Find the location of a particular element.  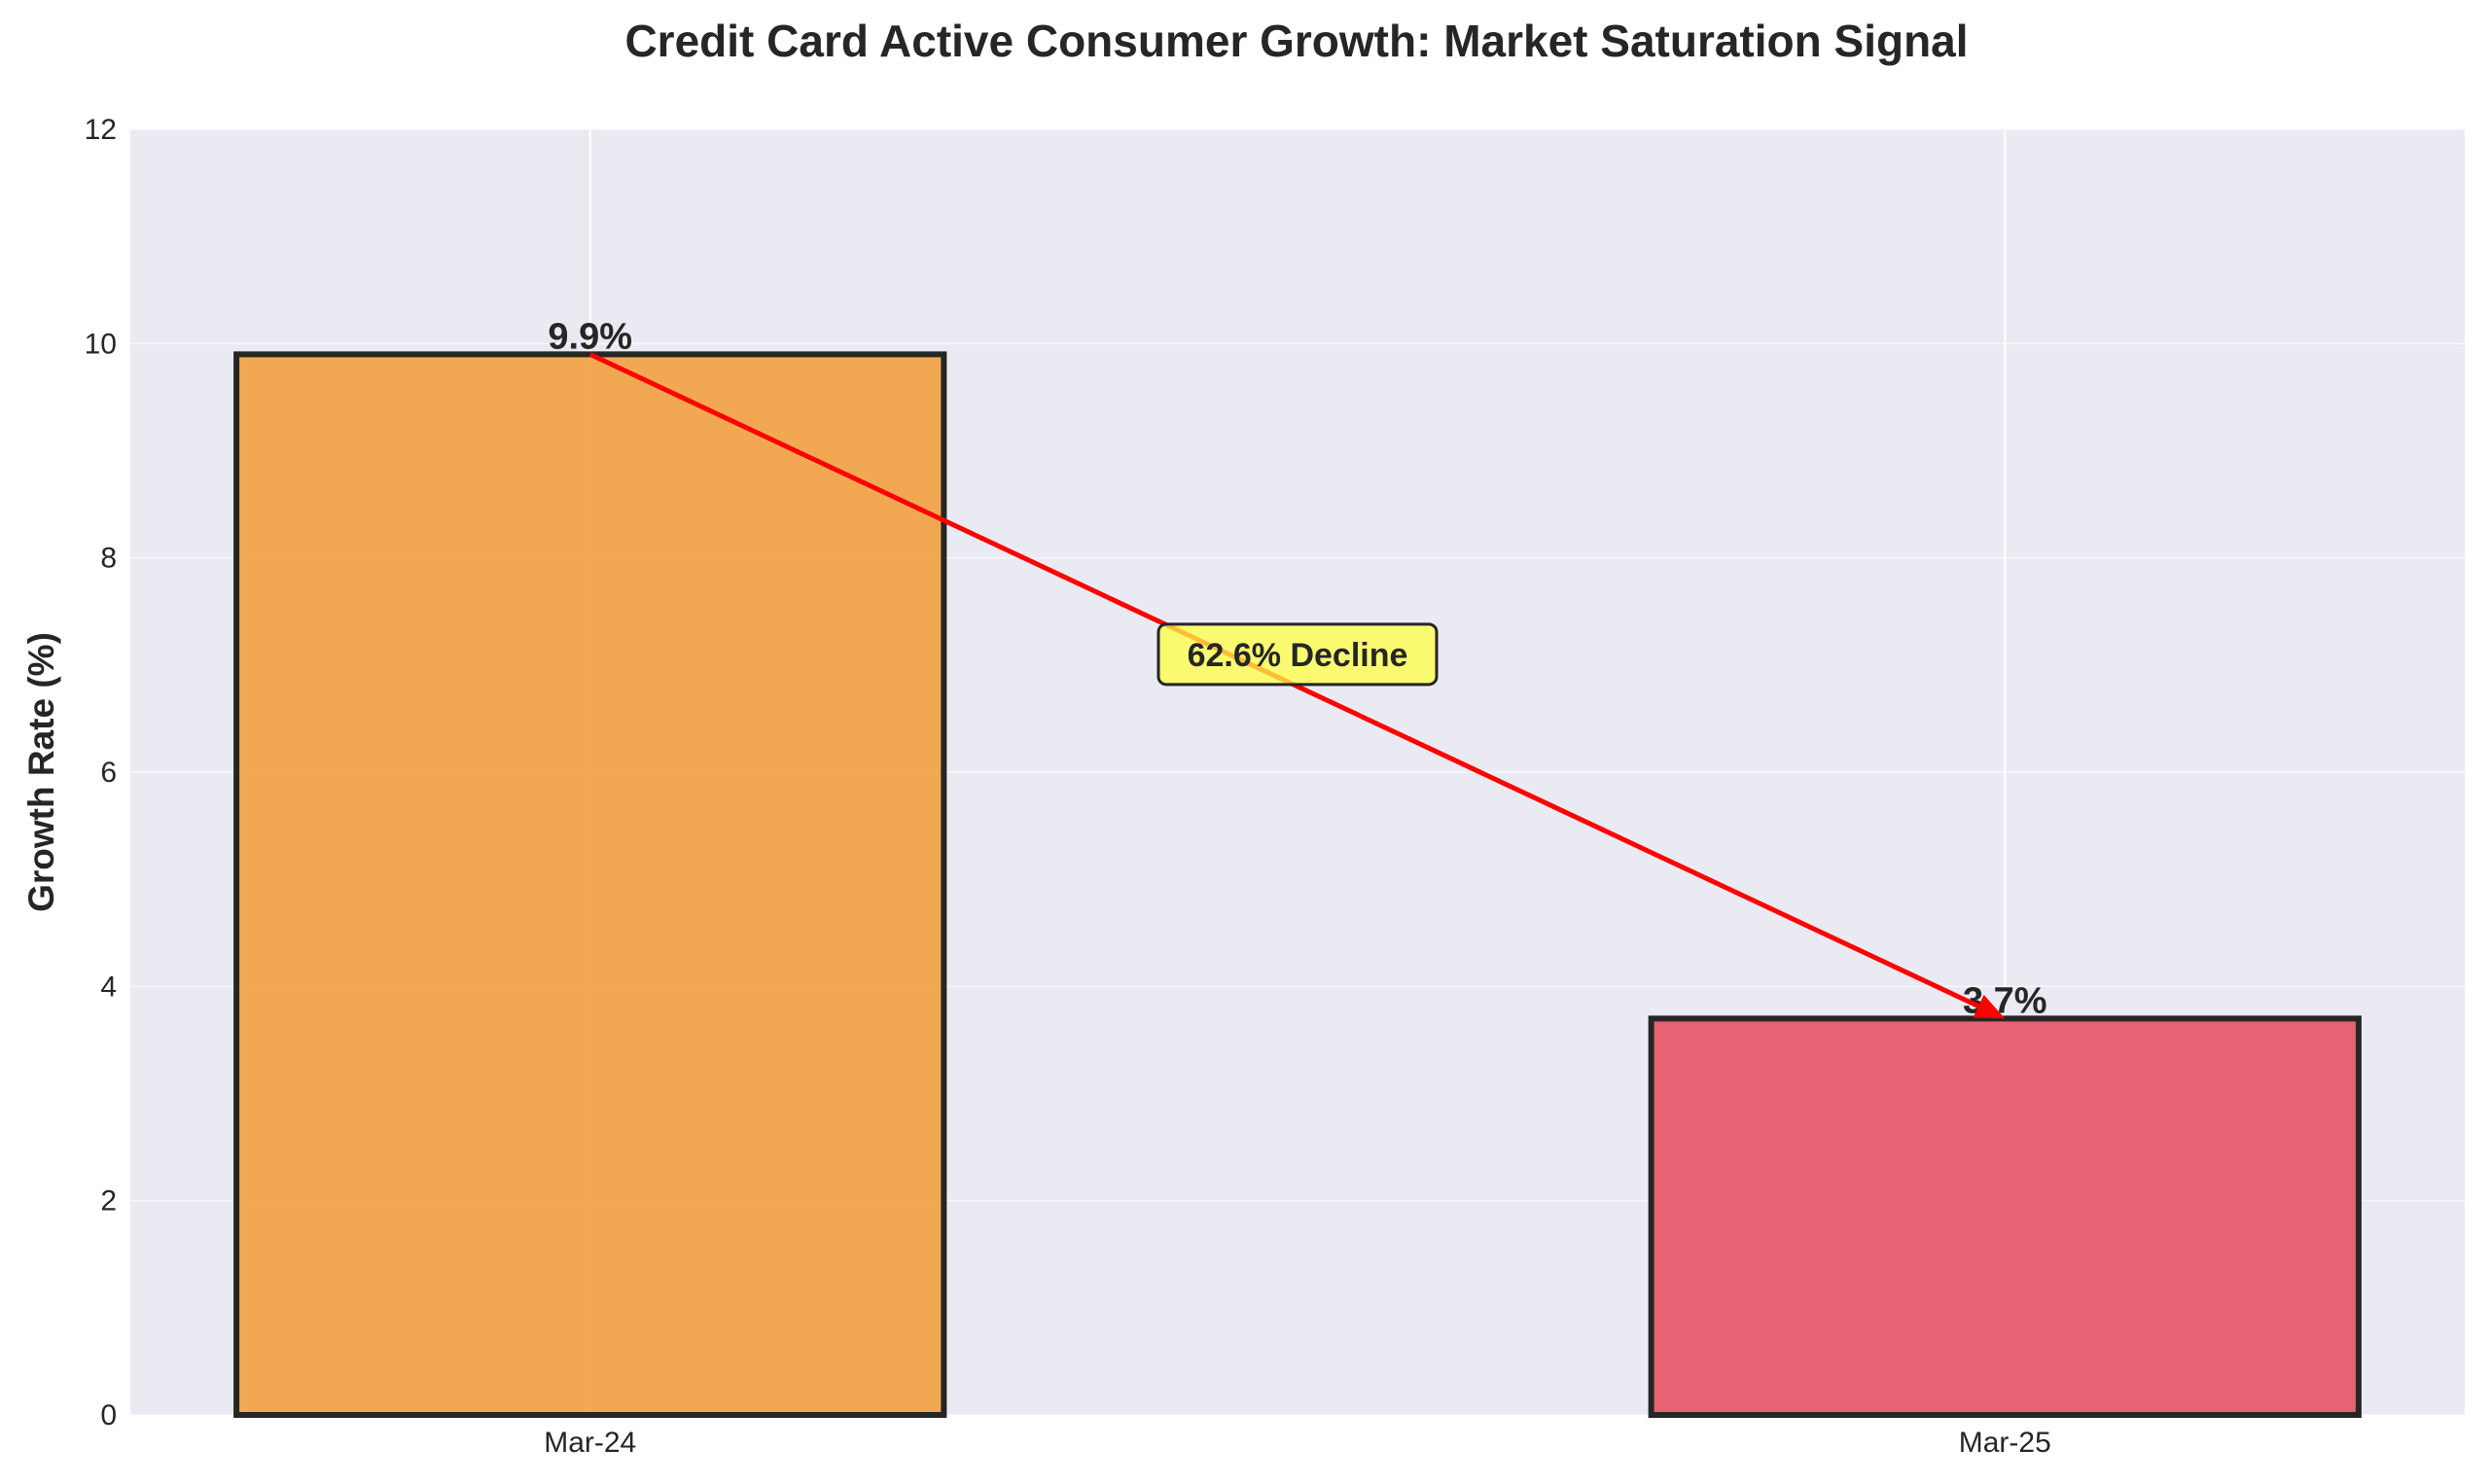

y-axis-label: Growth Rate (%) is located at coordinates (41, 772).